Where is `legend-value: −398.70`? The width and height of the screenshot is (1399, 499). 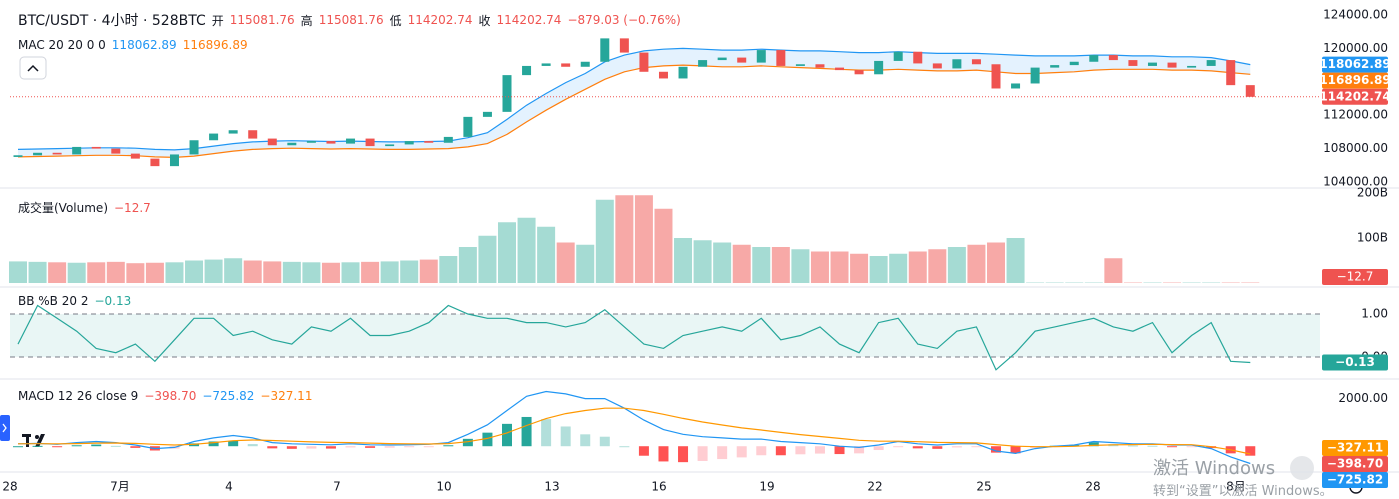
legend-value: −398.70 is located at coordinates (170, 396).